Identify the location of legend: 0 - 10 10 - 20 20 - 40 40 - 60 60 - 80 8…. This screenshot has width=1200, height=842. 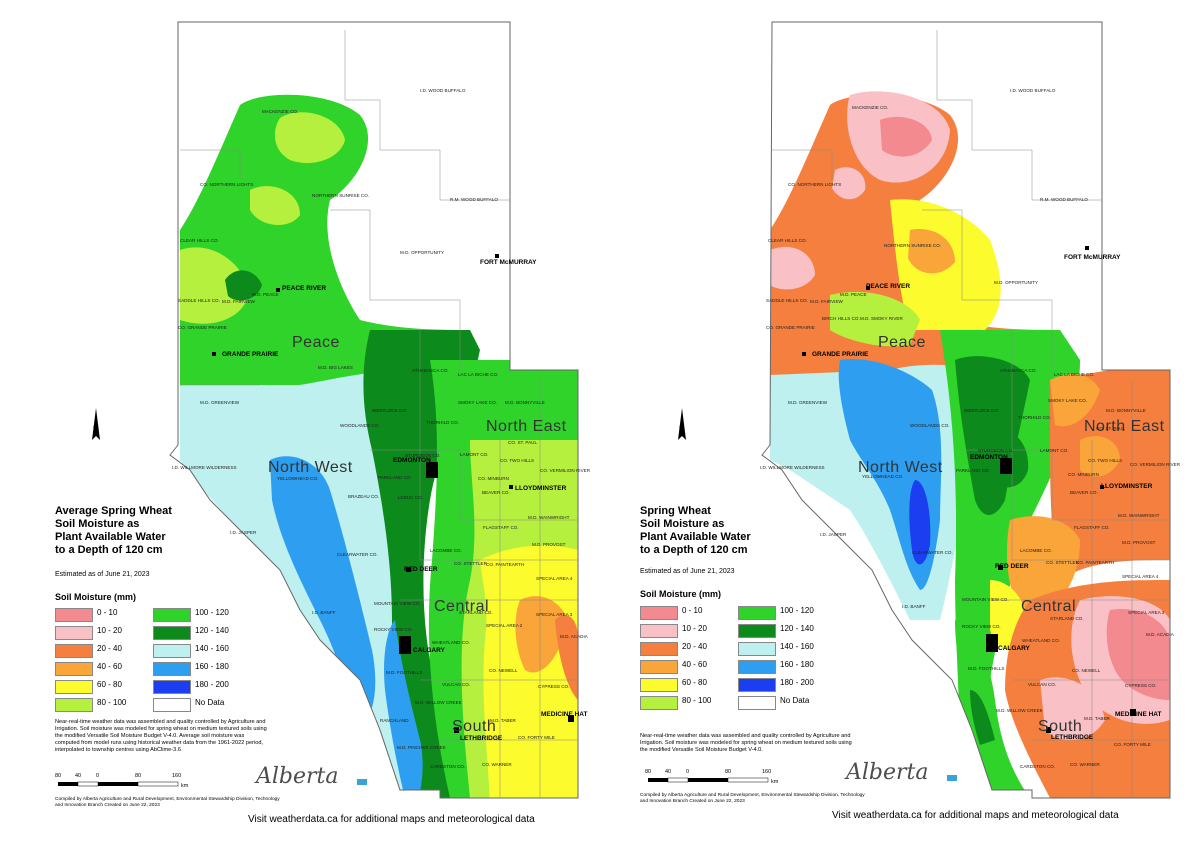
(155, 660).